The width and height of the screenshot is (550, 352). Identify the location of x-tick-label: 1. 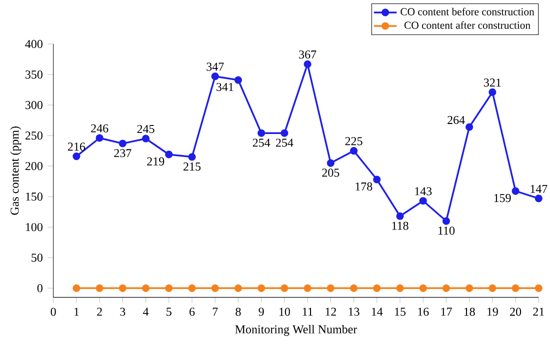
(76, 312).